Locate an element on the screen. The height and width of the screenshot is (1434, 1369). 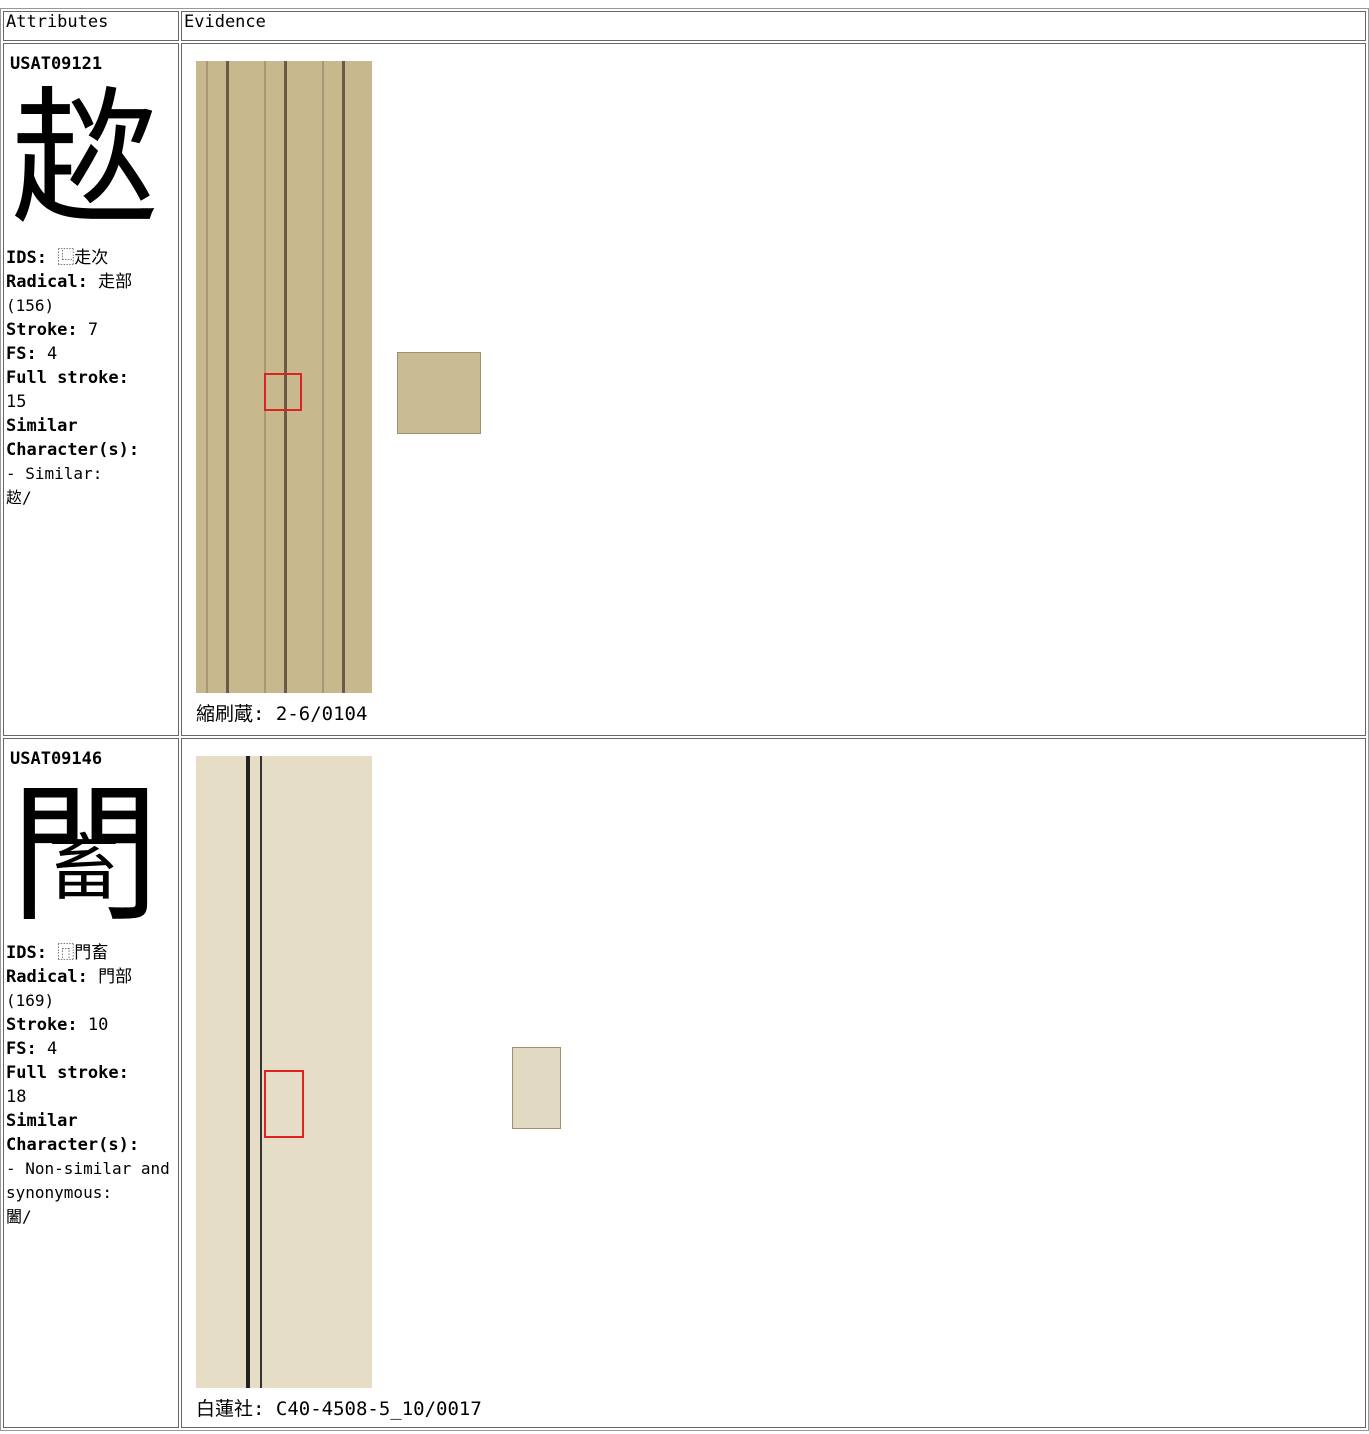
glyph-part: 畜 is located at coordinates (84, 868).